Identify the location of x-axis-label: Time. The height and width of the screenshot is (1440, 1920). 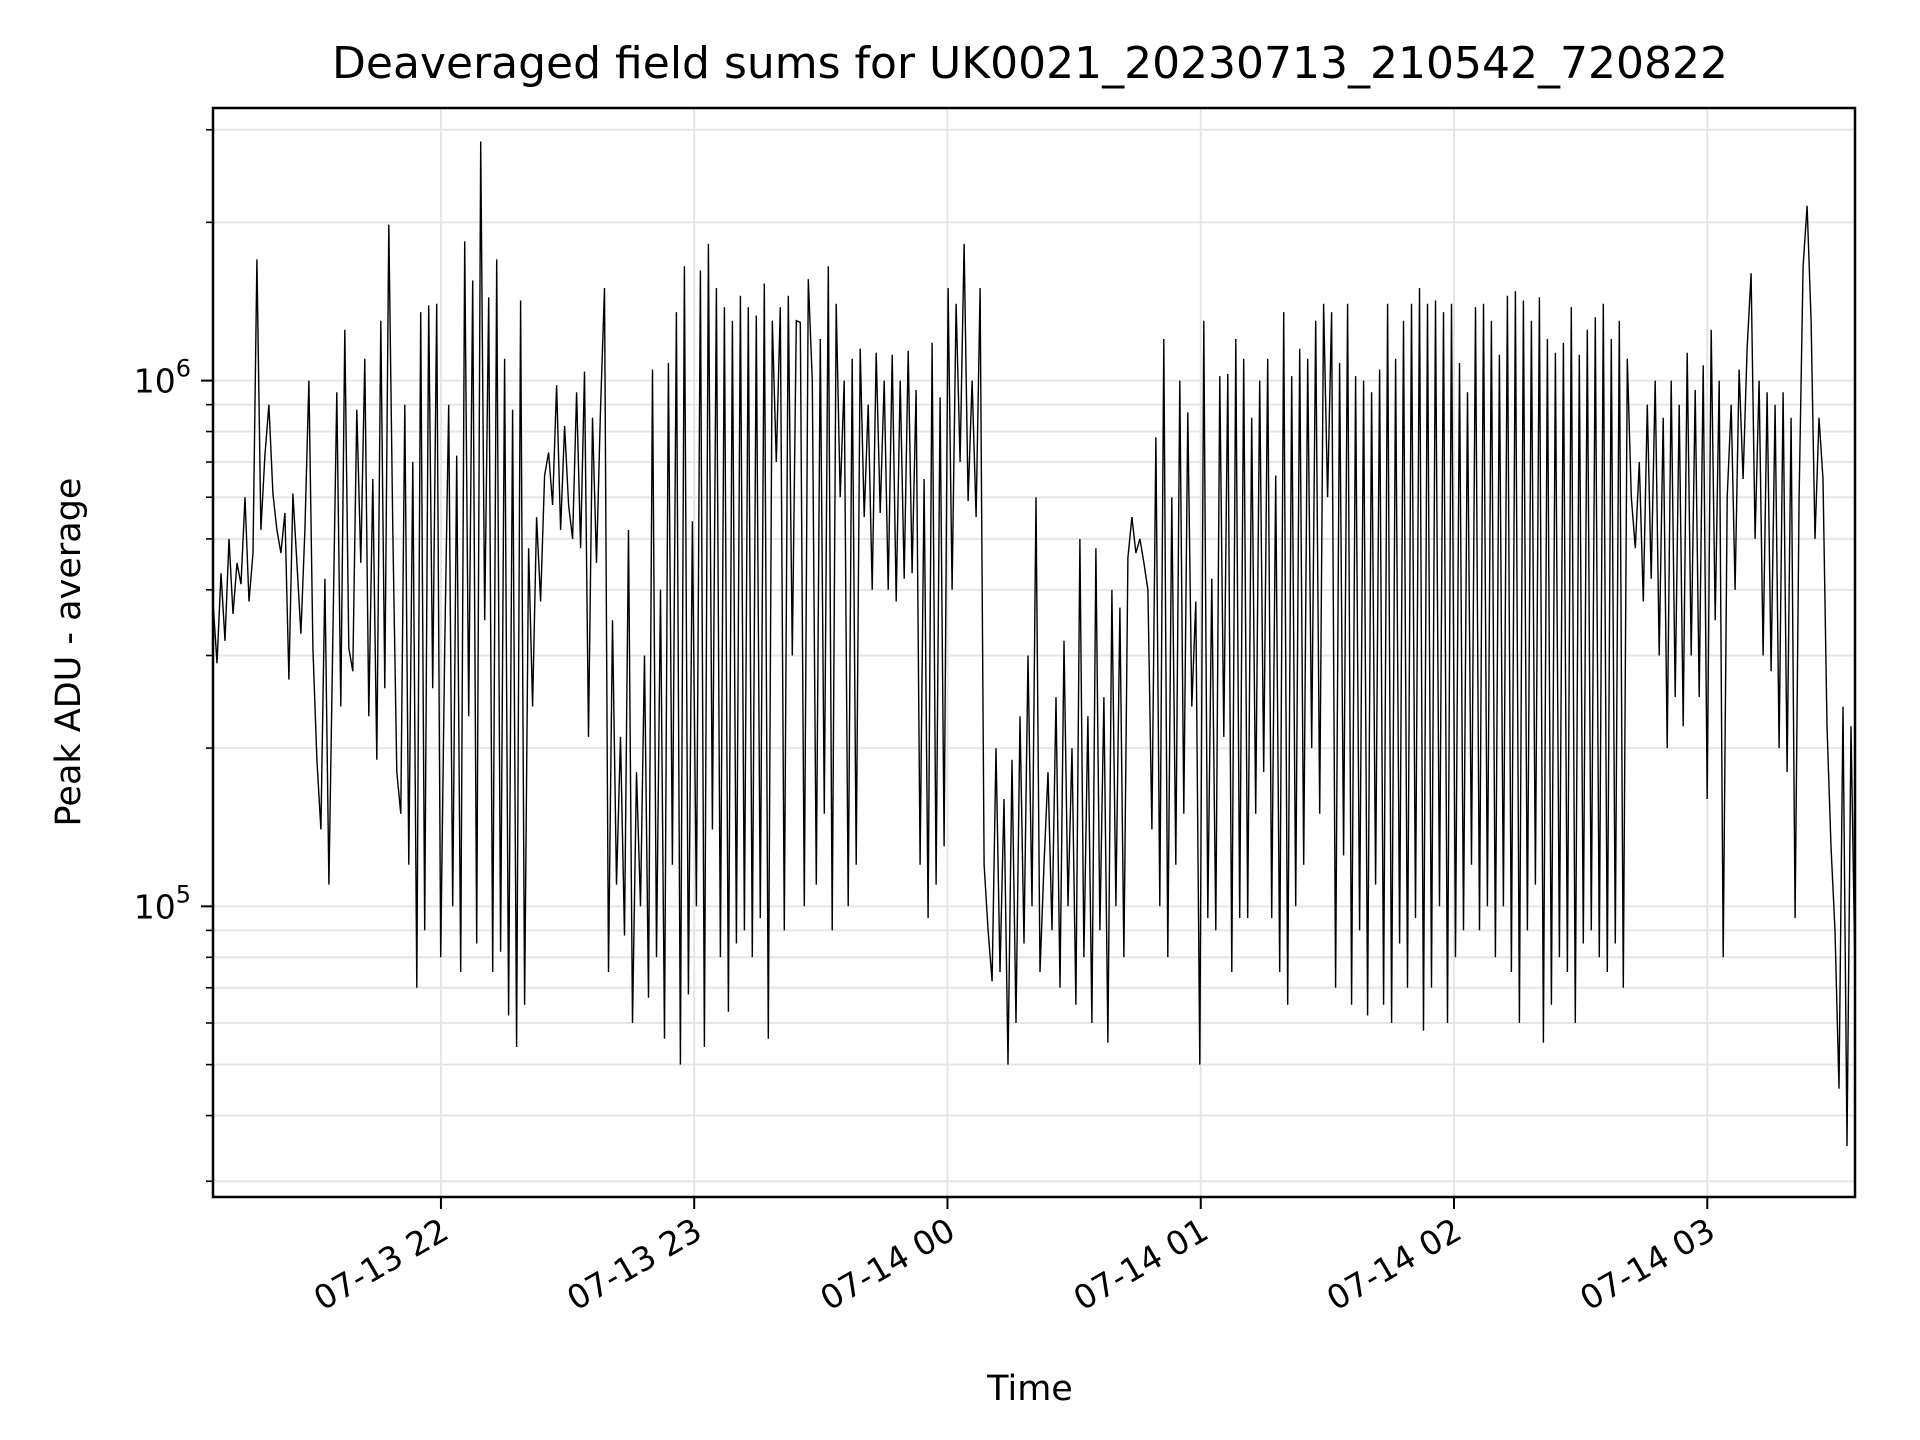
(1029, 1389).